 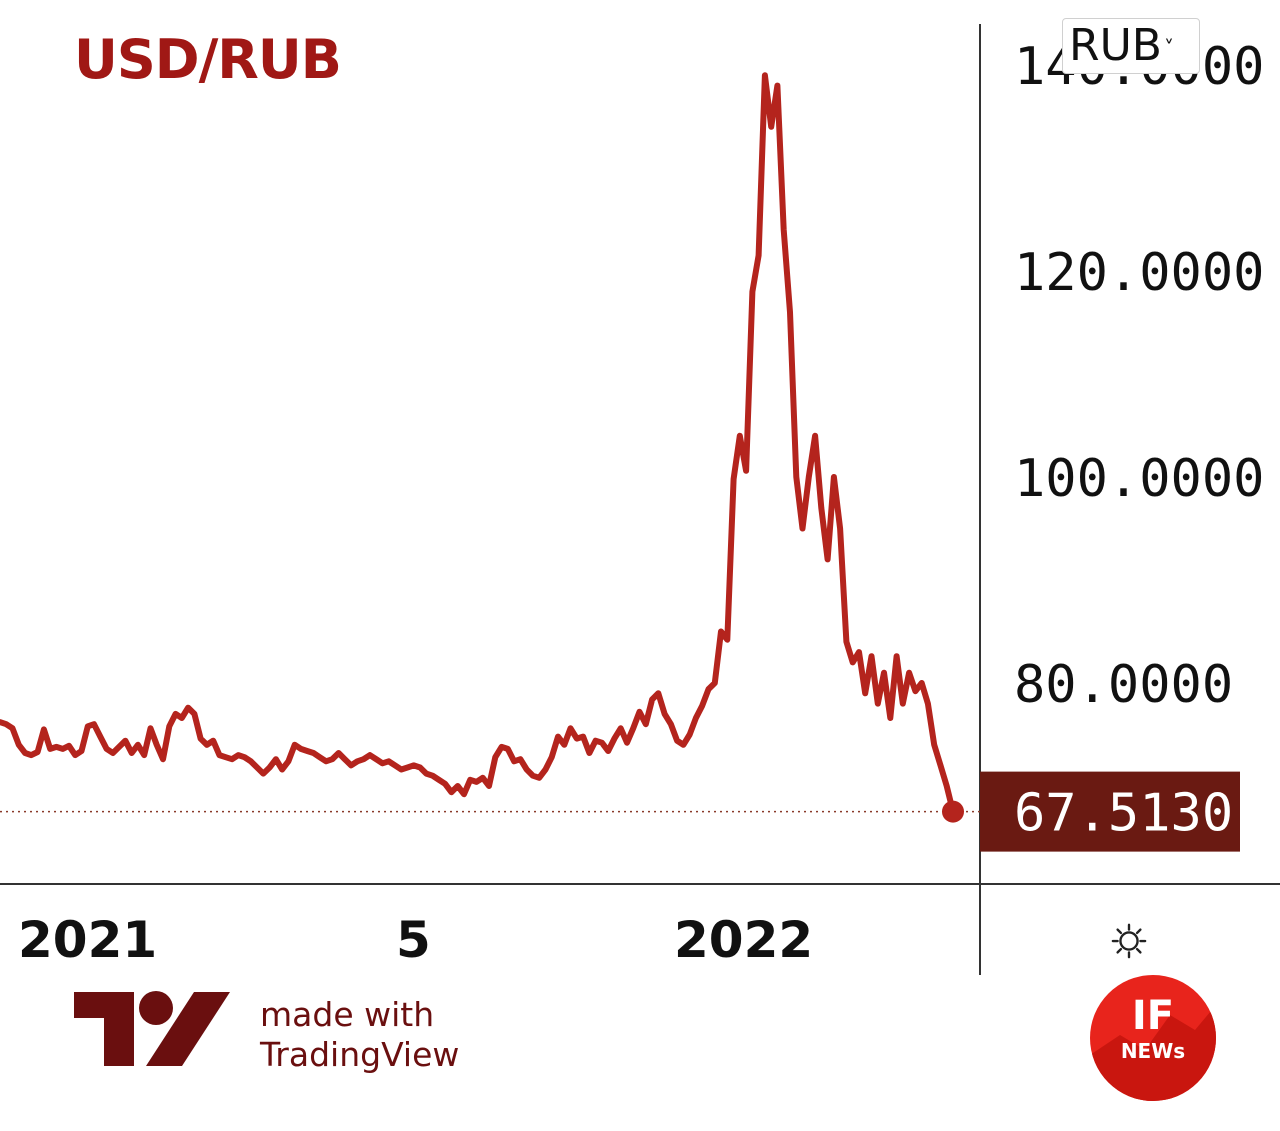 What do you see at coordinates (87, 940) in the screenshot?
I see `x-tick-label: 2021` at bounding box center [87, 940].